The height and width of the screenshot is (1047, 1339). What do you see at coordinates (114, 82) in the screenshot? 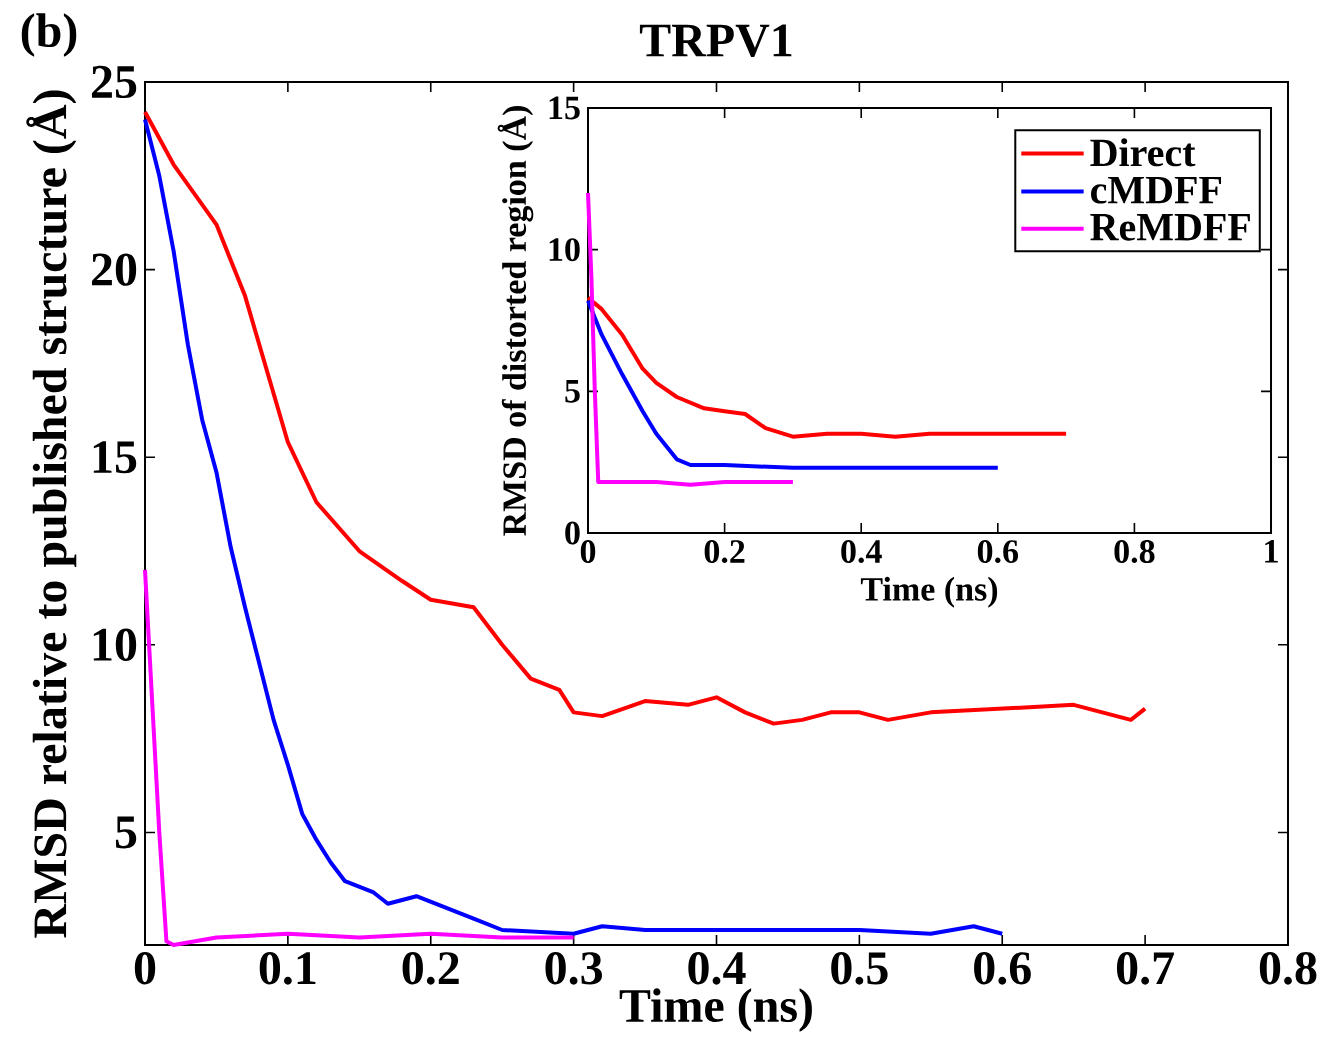
I see `y-tick-label: 25` at bounding box center [114, 82].